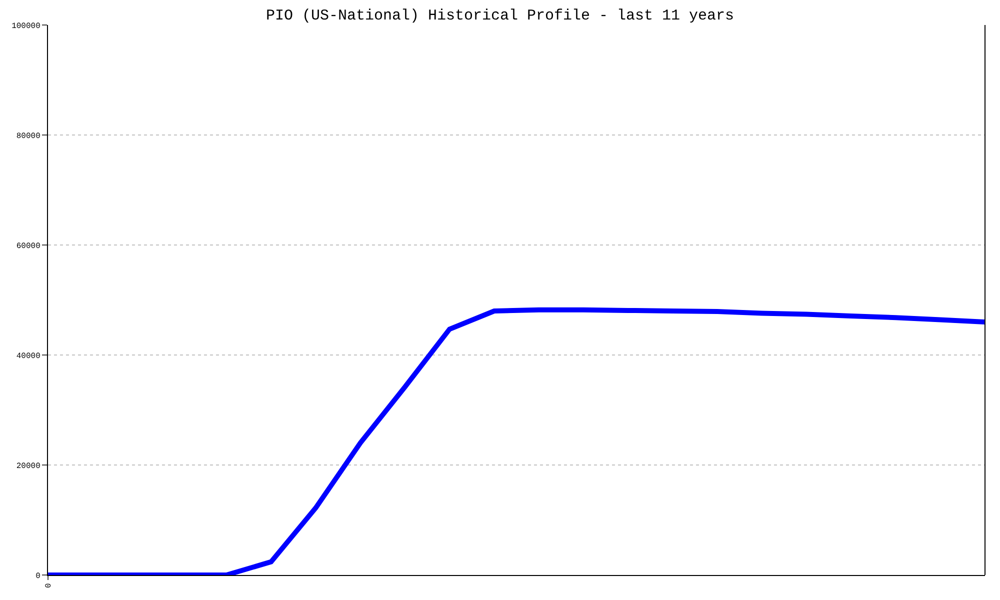  What do you see at coordinates (26, 26) in the screenshot?
I see `y-tick-label: 100000` at bounding box center [26, 26].